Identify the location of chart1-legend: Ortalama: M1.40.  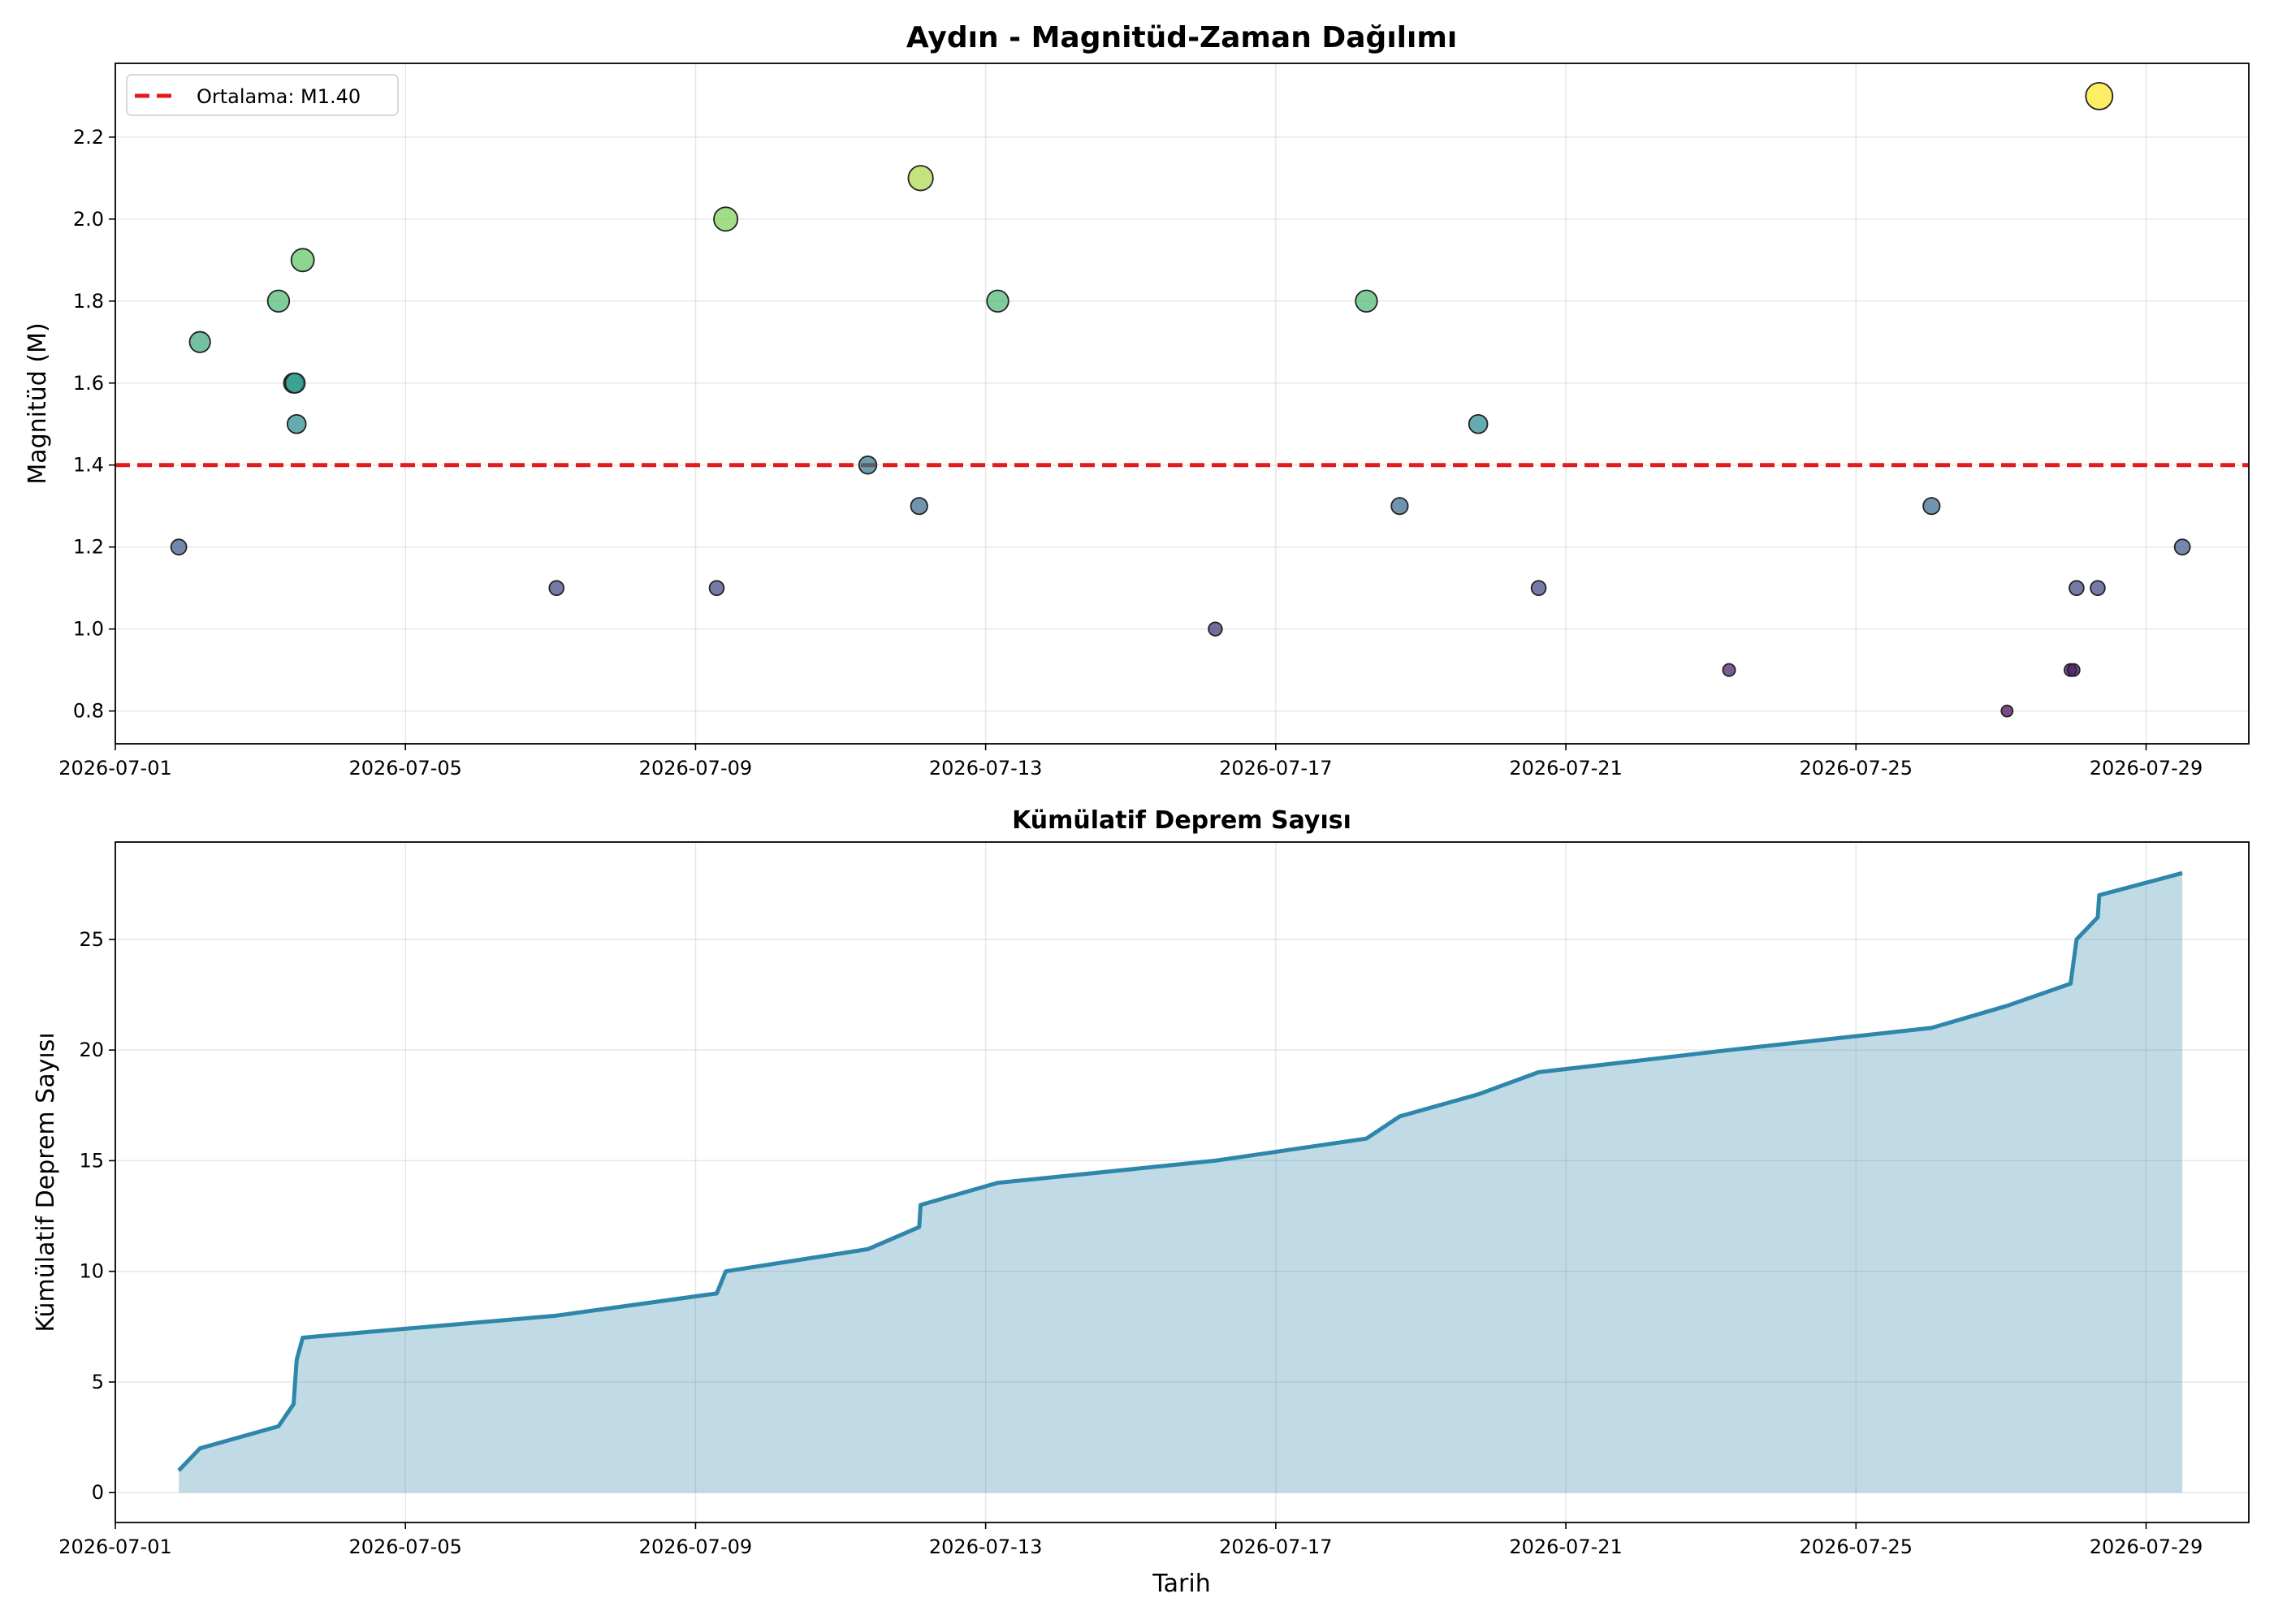
(262, 95).